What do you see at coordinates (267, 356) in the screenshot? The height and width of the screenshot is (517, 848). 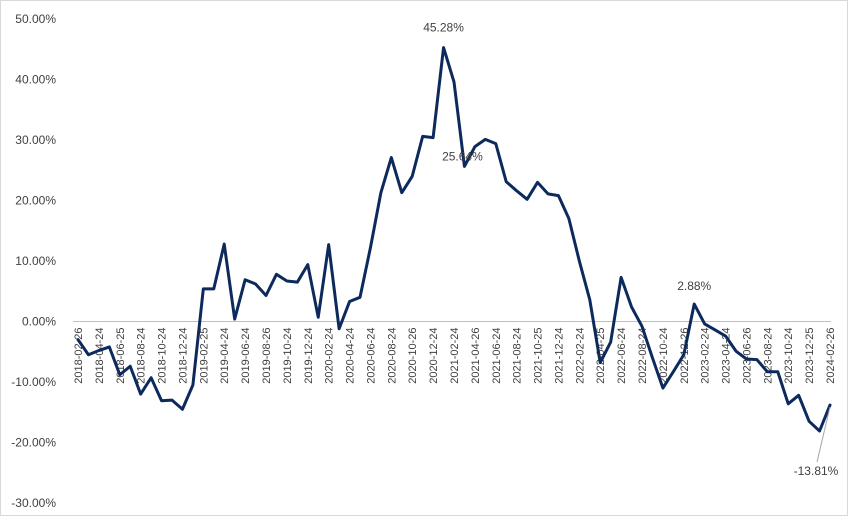 I see `x-tick-label: 2019-08-26` at bounding box center [267, 356].